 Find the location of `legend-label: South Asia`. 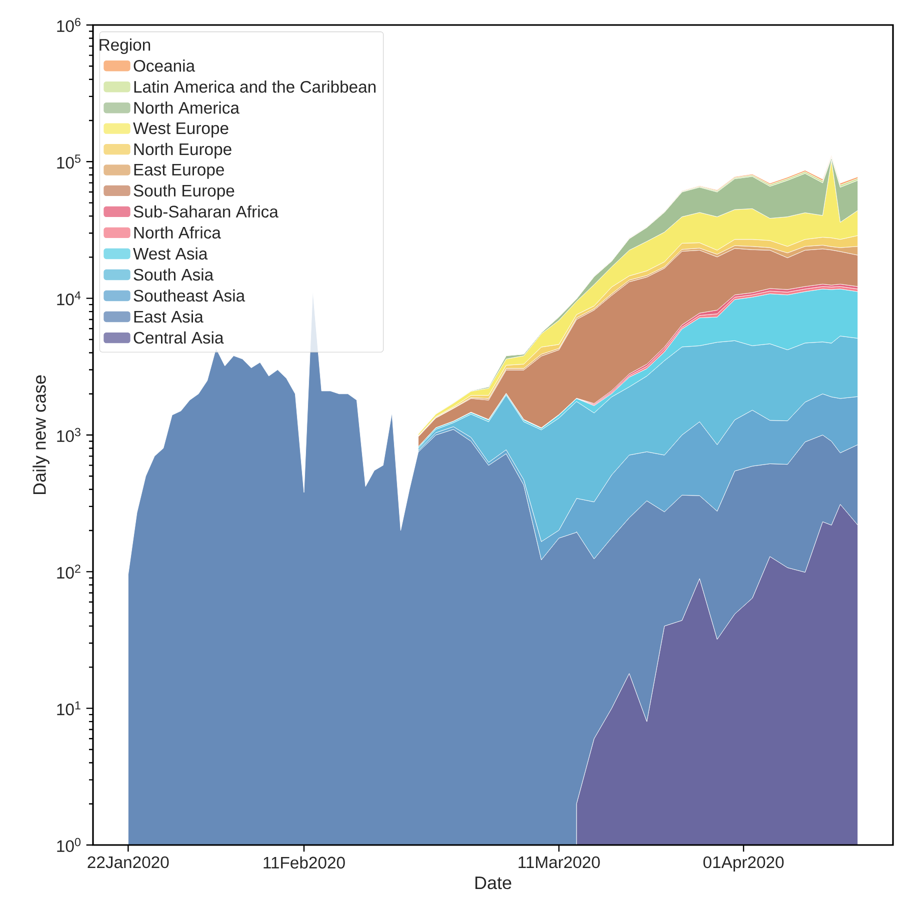

legend-label: South Asia is located at coordinates (174, 274).